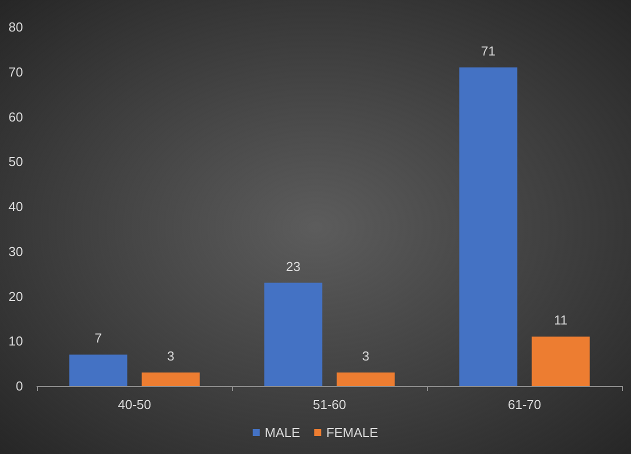 The width and height of the screenshot is (631, 454). What do you see at coordinates (15, 72) in the screenshot?
I see `y-tick-label: 70` at bounding box center [15, 72].